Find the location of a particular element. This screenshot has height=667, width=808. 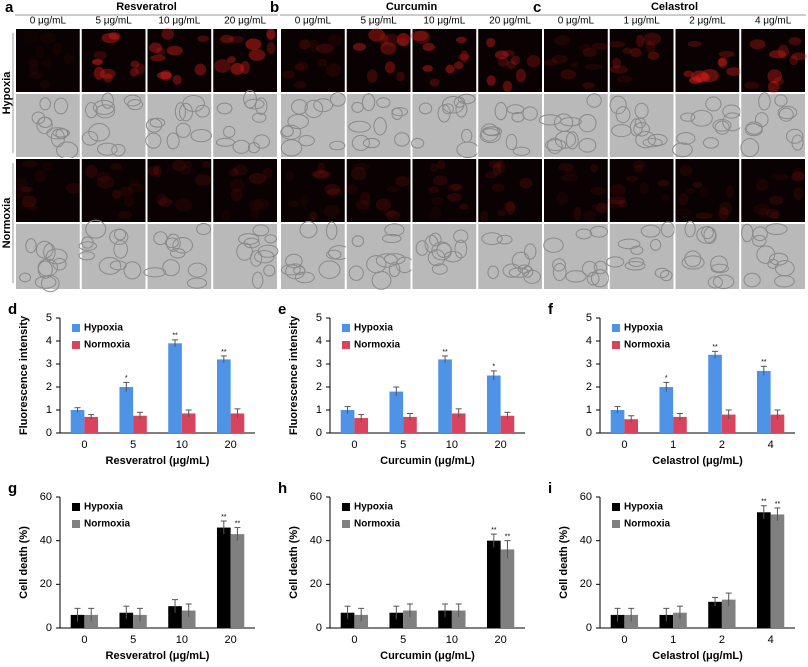

x-tick-label: 5 is located at coordinates (403, 445).